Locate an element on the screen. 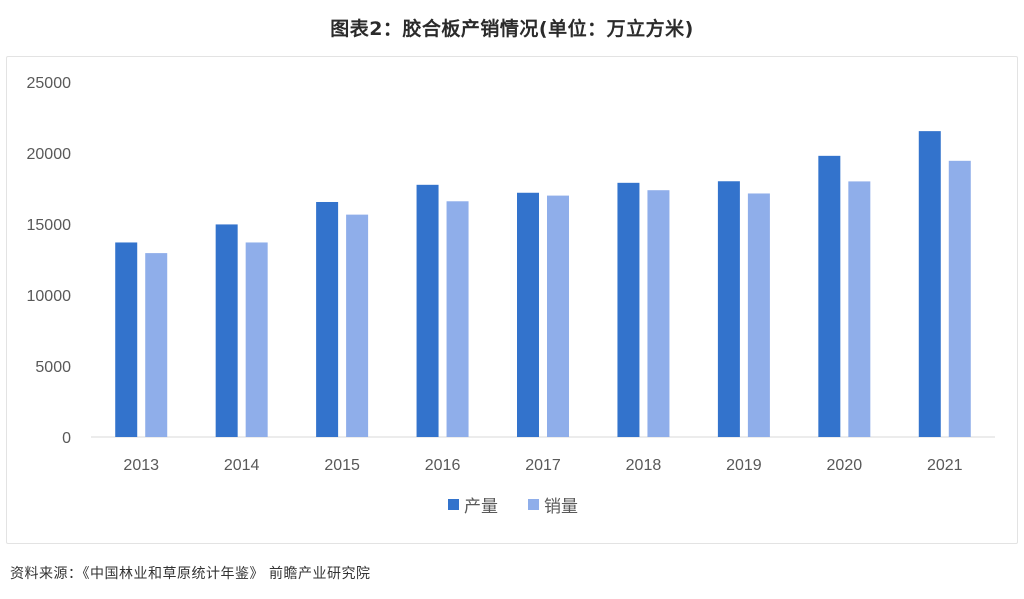  x-tick-label: 2013 is located at coordinates (141, 465).